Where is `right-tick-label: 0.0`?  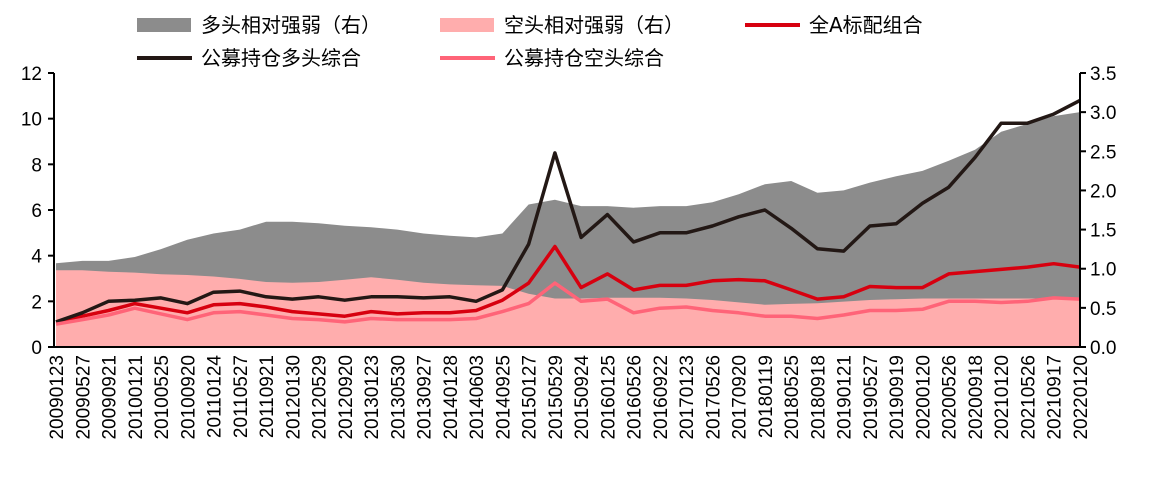
right-tick-label: 0.0 is located at coordinates (1103, 348).